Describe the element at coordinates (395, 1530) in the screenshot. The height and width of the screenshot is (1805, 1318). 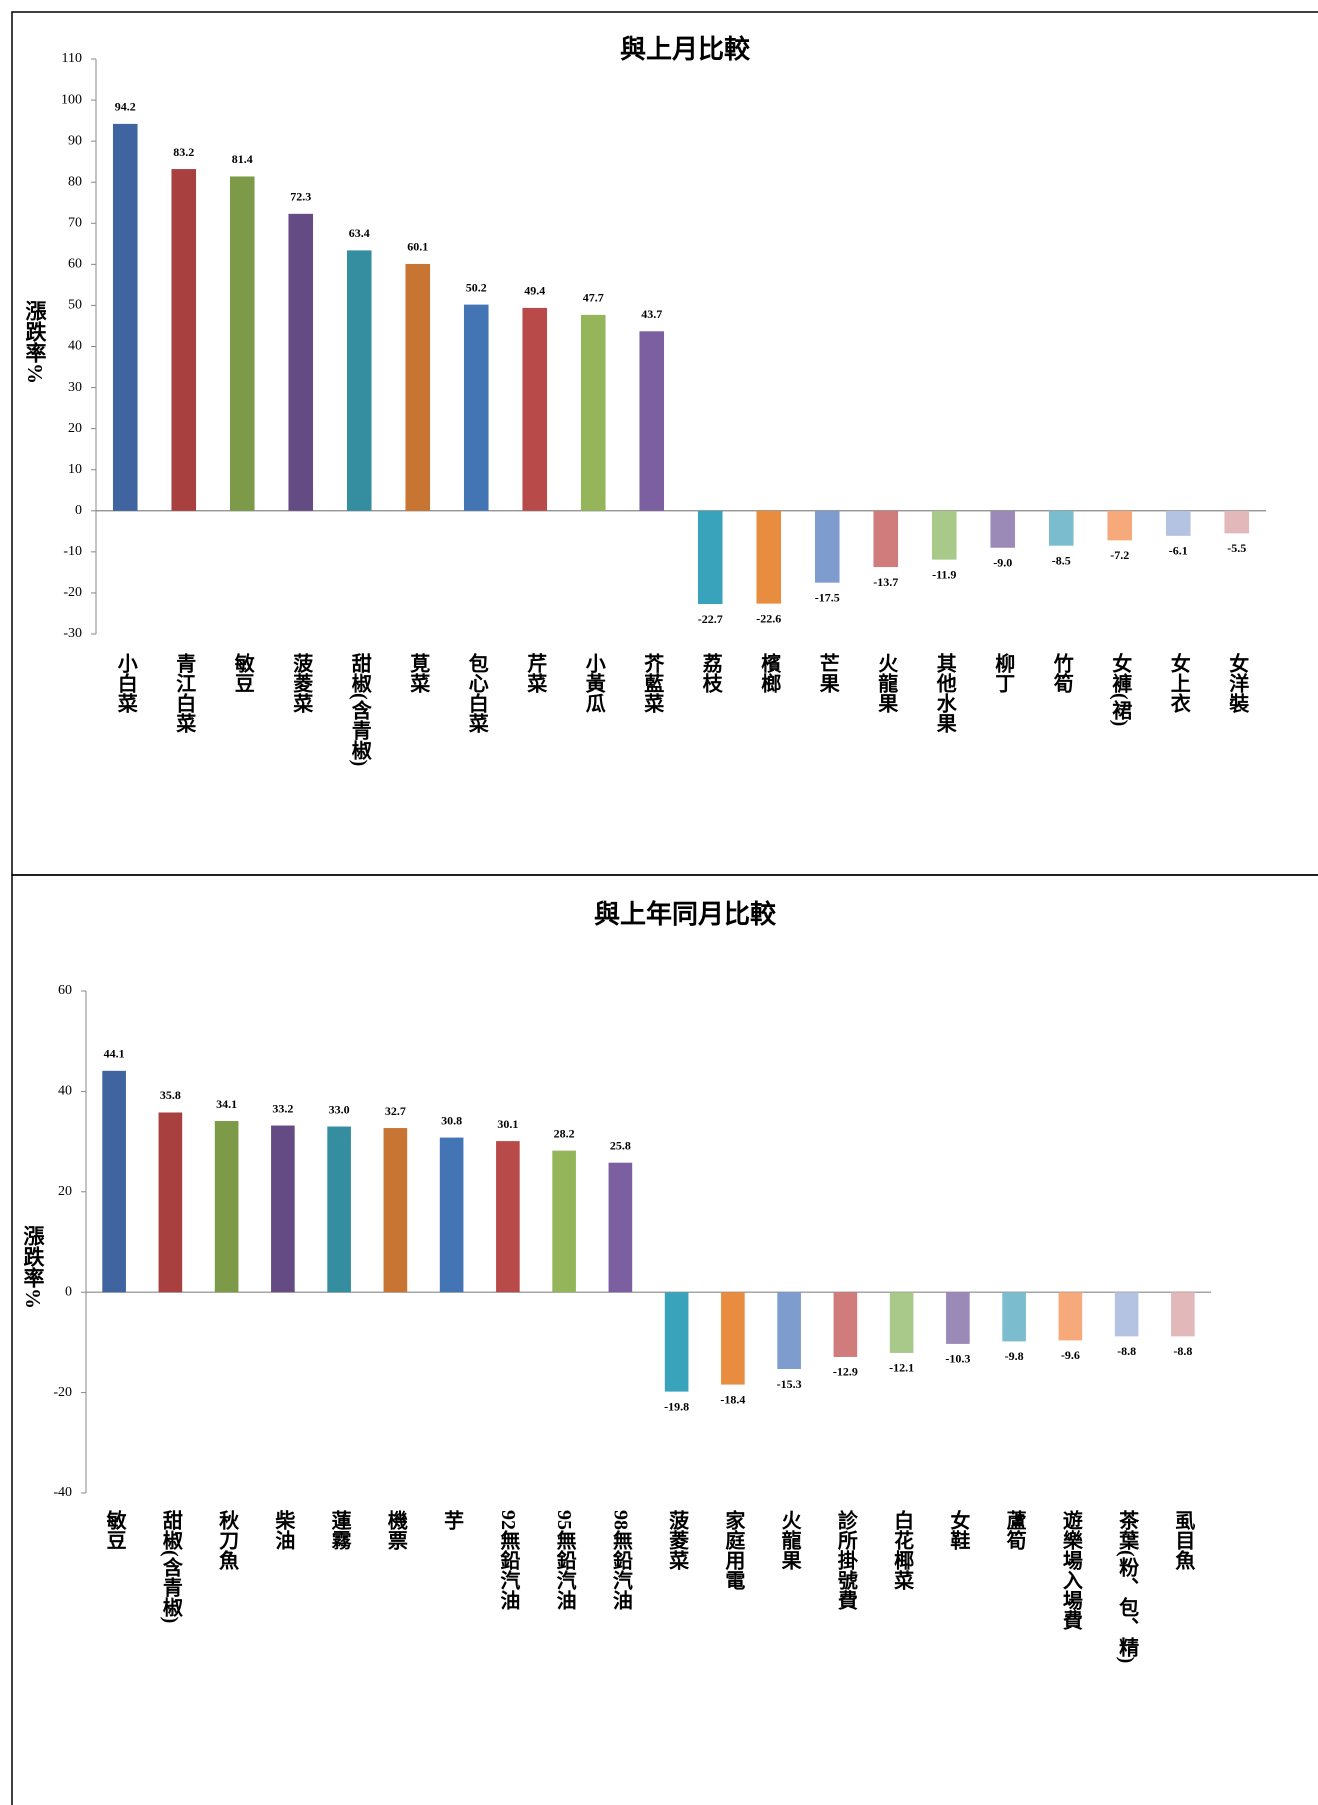
I see `x-tick-label: 機票` at that location.